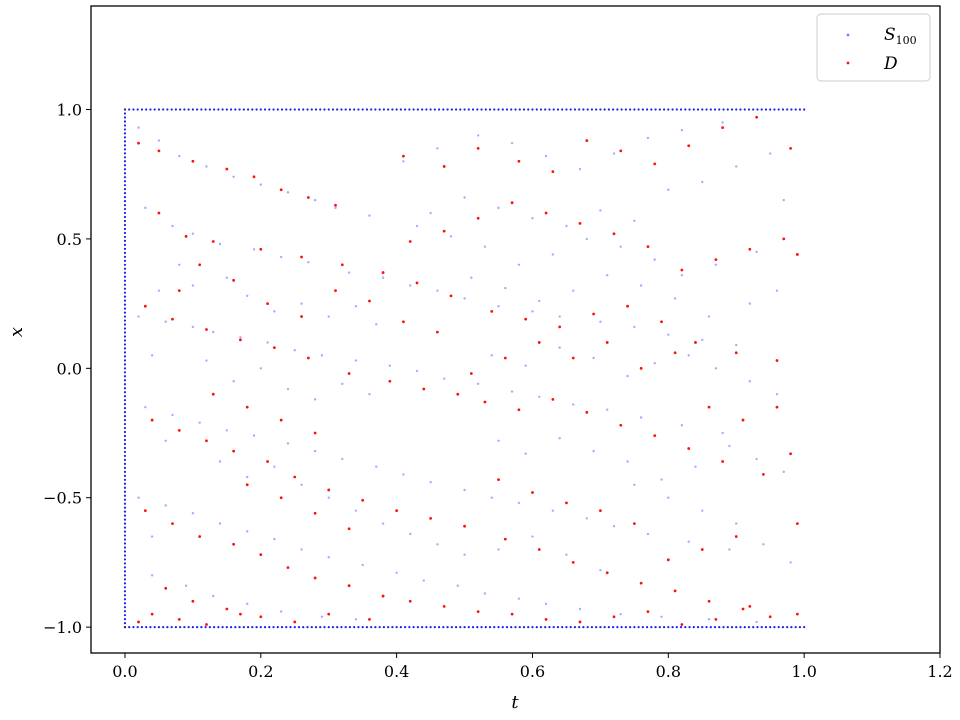 The height and width of the screenshot is (720, 960). I want to click on x-tick-label: 0.4, so click(396, 671).